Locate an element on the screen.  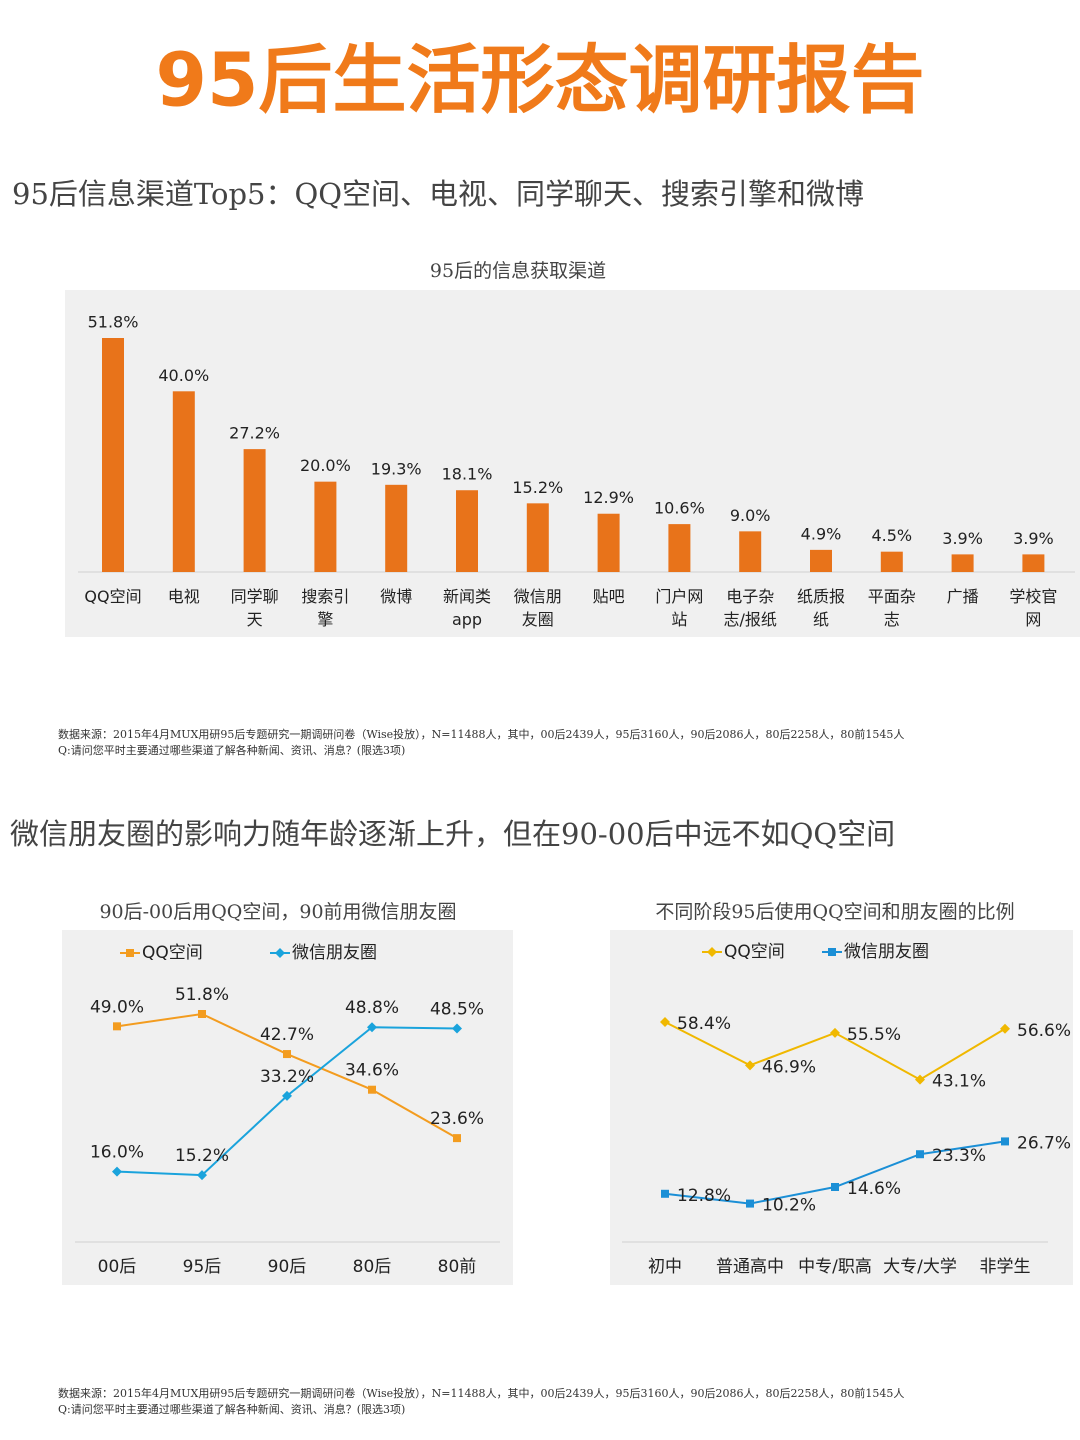
x-tick-label: 电视 is located at coordinates (184, 596).